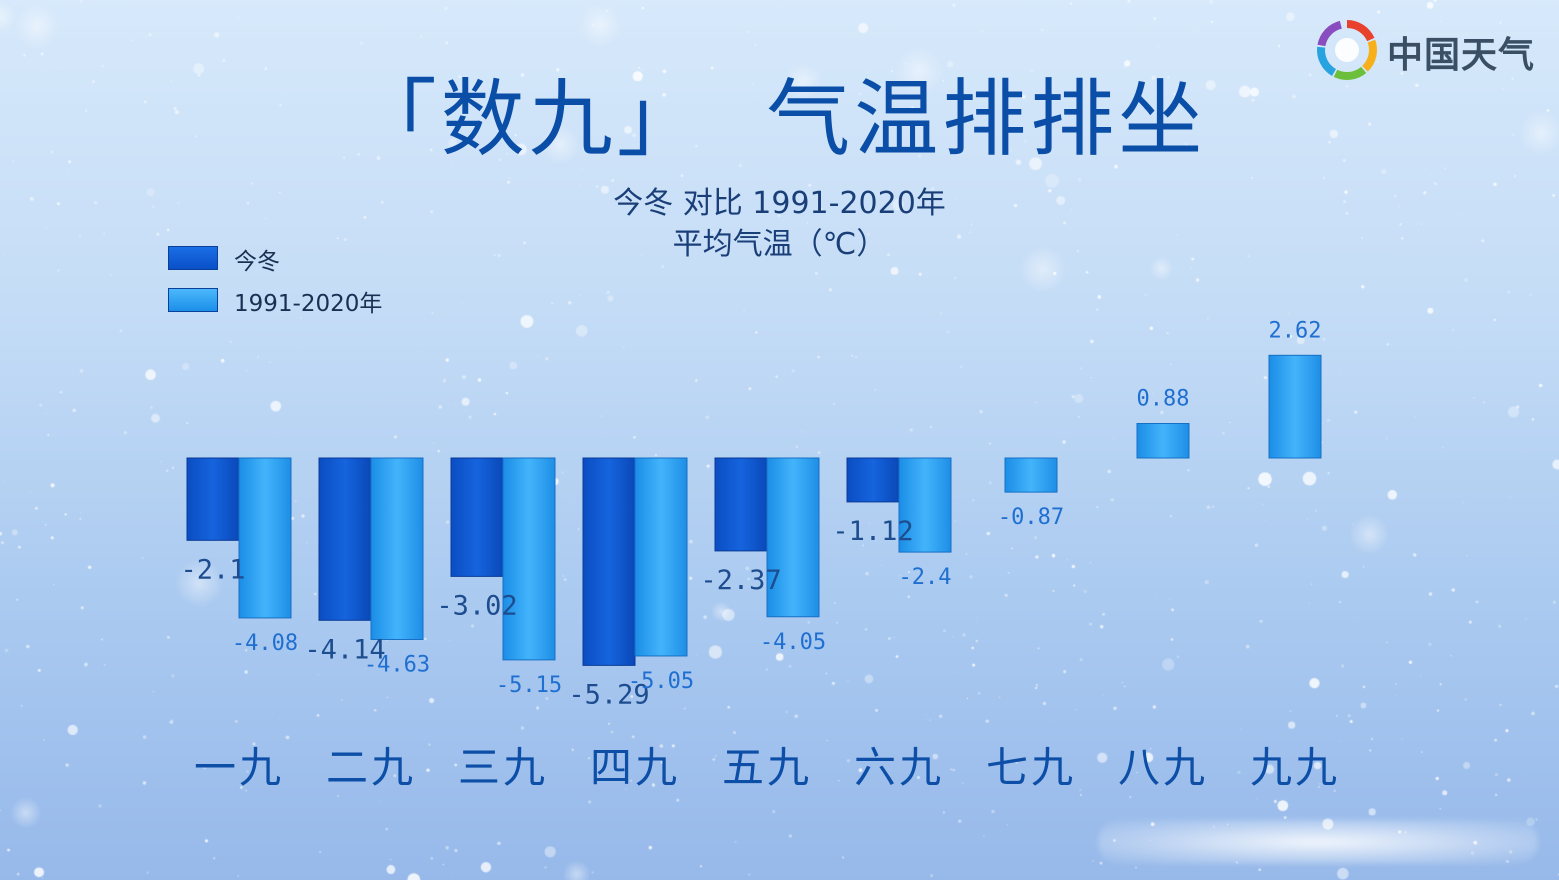 The width and height of the screenshot is (1559, 880). What do you see at coordinates (503, 767) in the screenshot?
I see `category-label-3: 三九` at bounding box center [503, 767].